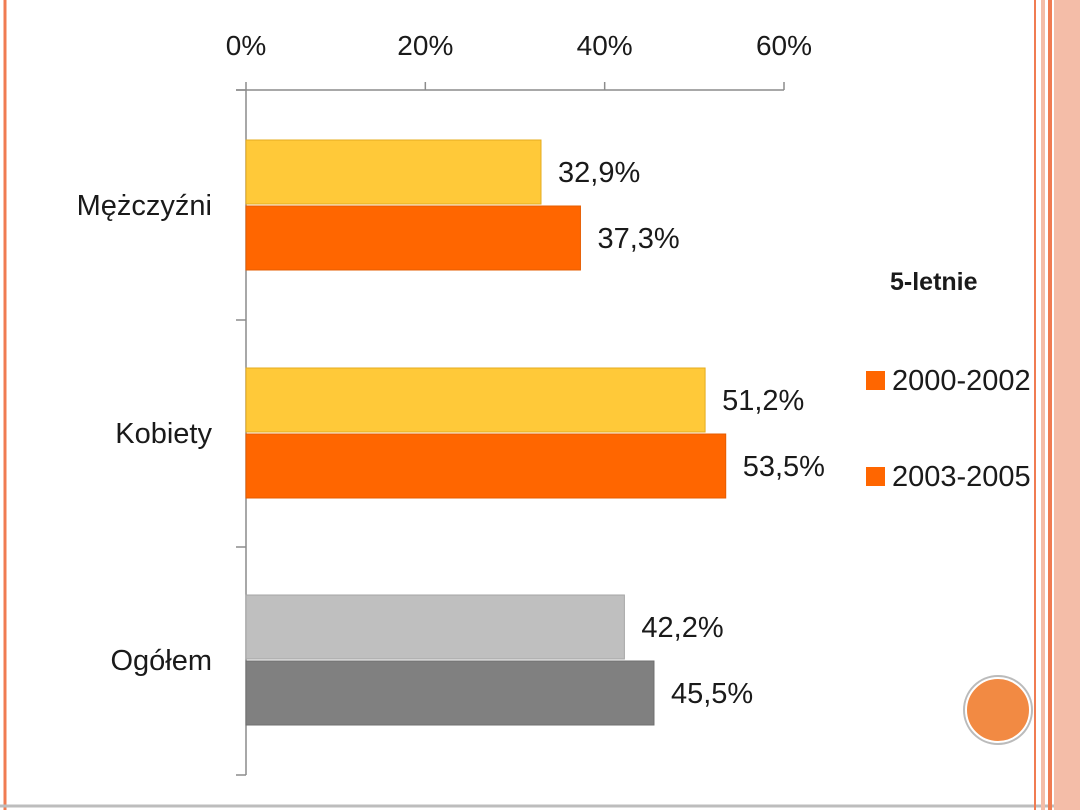  Describe the element at coordinates (934, 282) in the screenshot. I see `legend-title: 5-letnie` at that location.